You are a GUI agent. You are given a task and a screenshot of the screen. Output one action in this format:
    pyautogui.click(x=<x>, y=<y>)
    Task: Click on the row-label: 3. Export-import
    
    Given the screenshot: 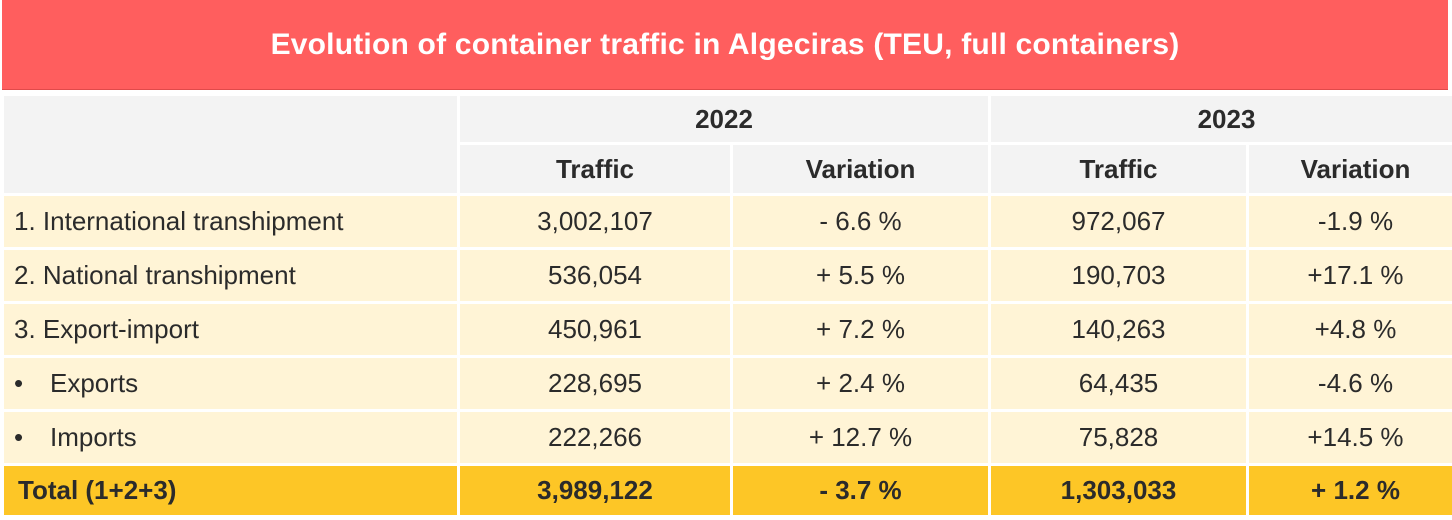 What is the action you would take?
    pyautogui.click(x=230, y=329)
    